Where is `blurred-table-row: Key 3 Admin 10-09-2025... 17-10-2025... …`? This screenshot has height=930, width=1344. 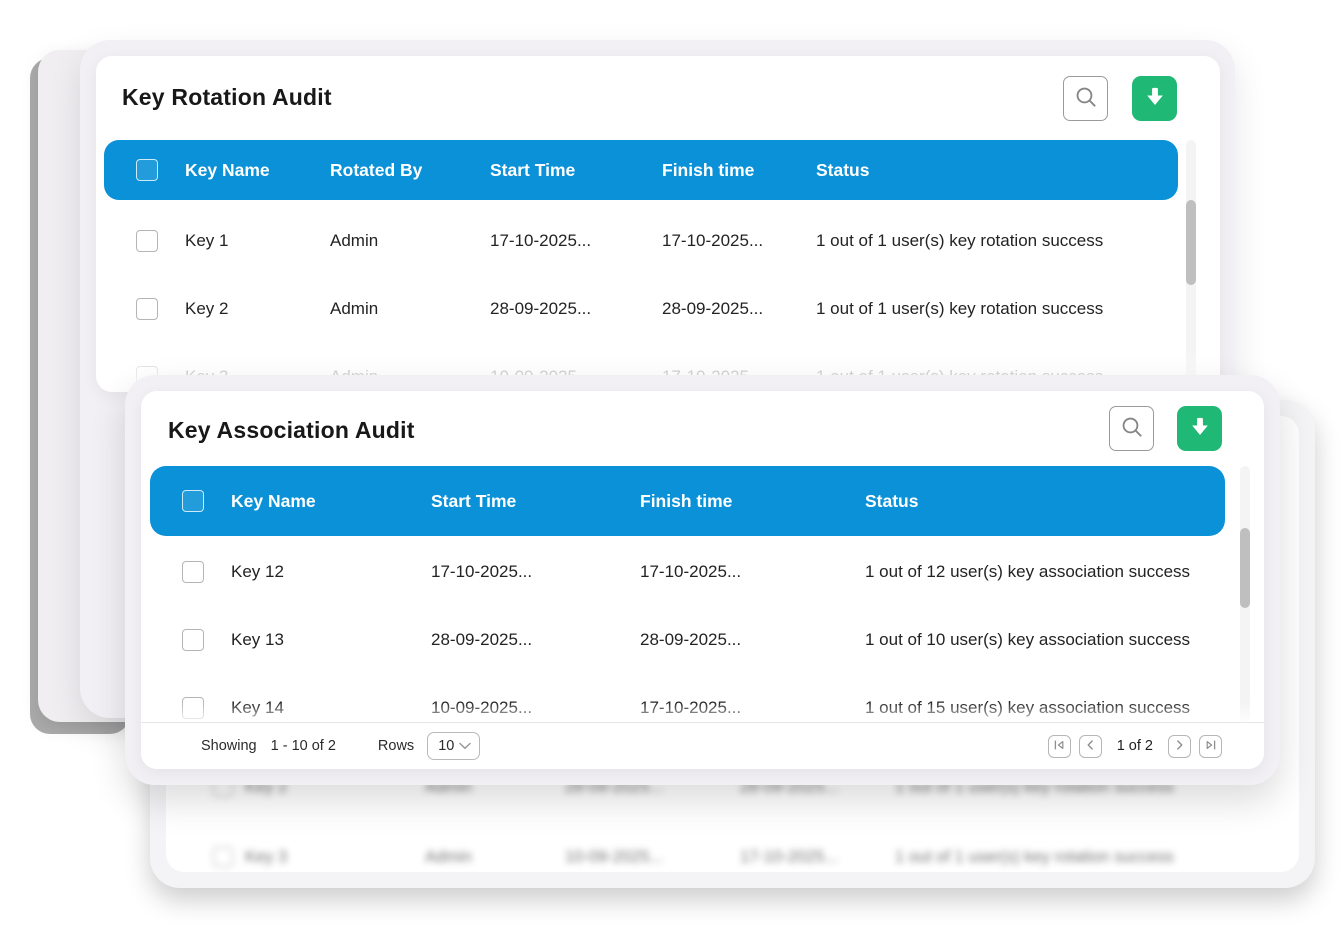
blurred-table-row: Key 3 Admin 10-09-2025... 17-10-2025... … is located at coordinates (732, 847).